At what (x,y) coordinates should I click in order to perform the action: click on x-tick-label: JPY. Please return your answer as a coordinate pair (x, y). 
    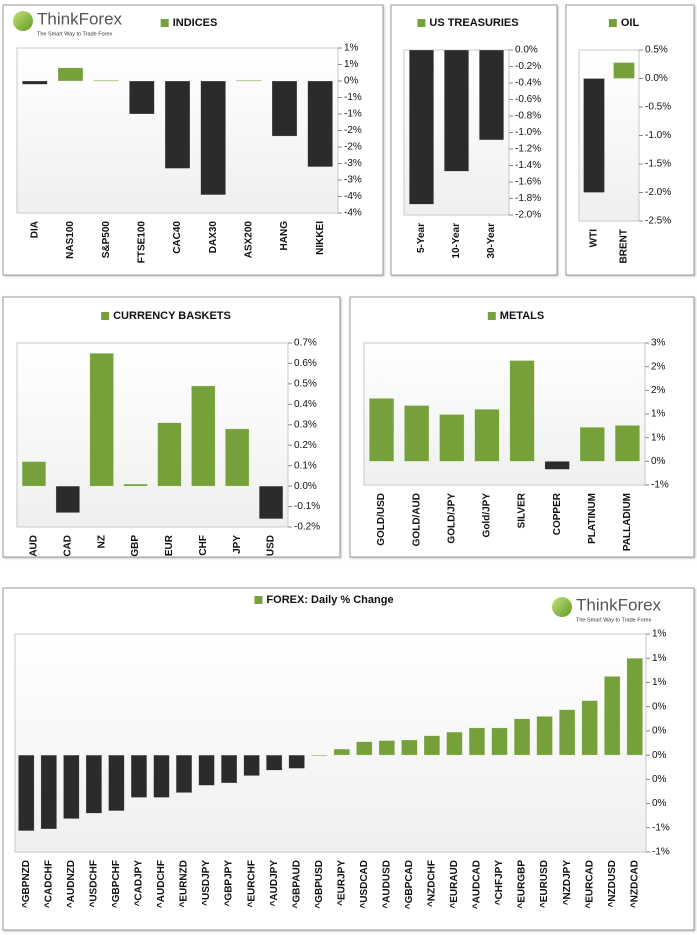
    Looking at the image, I should click on (237, 544).